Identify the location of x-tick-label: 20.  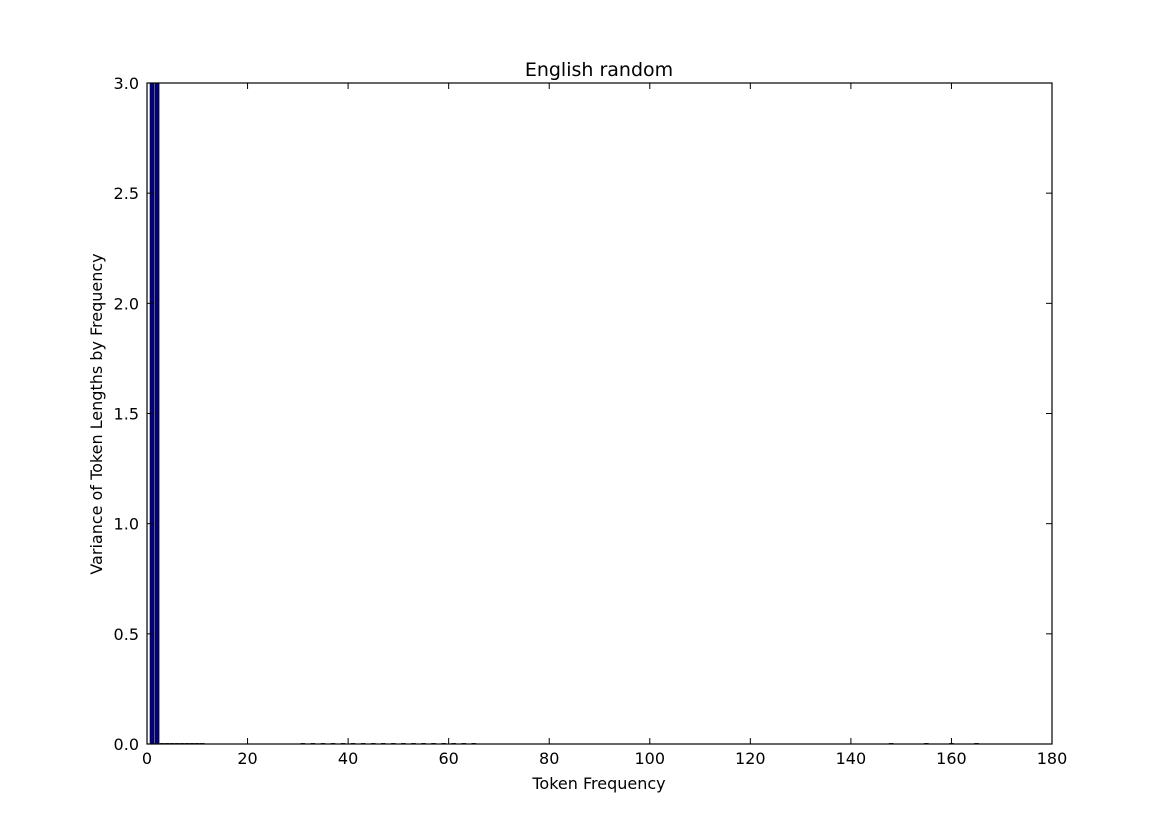
(247, 758).